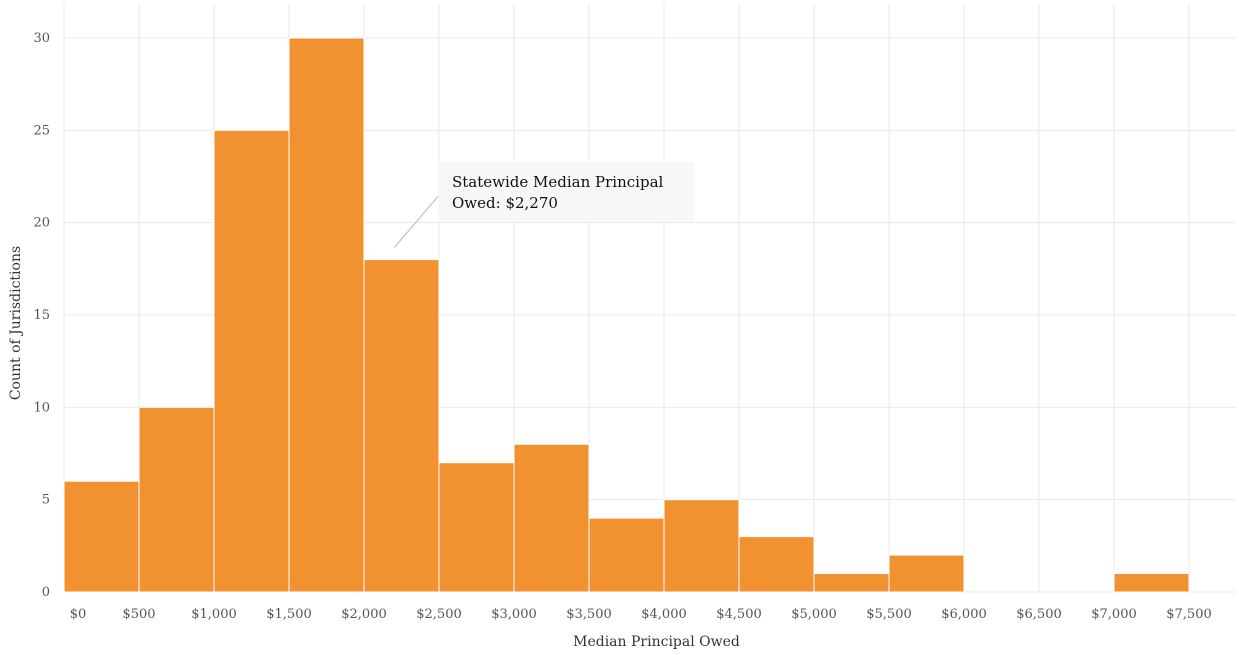 This screenshot has width=1239, height=655. Describe the element at coordinates (1039, 614) in the screenshot. I see `x-tick-label: $6,500` at that location.